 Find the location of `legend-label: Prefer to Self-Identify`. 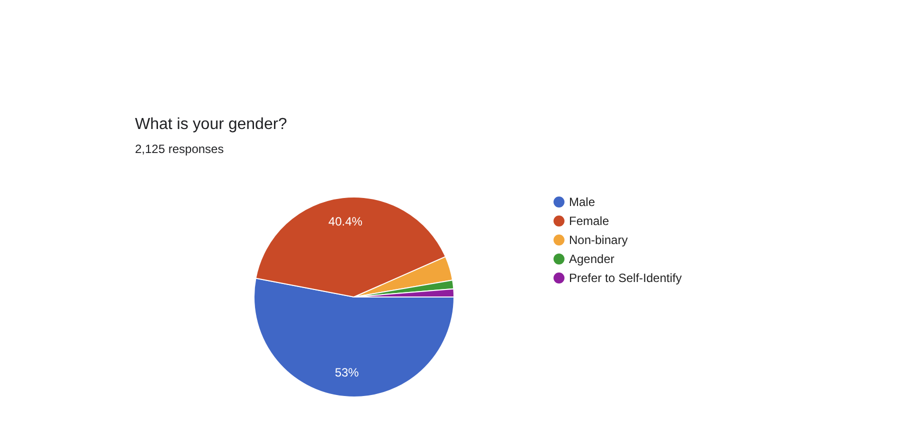

legend-label: Prefer to Self-Identify is located at coordinates (625, 278).